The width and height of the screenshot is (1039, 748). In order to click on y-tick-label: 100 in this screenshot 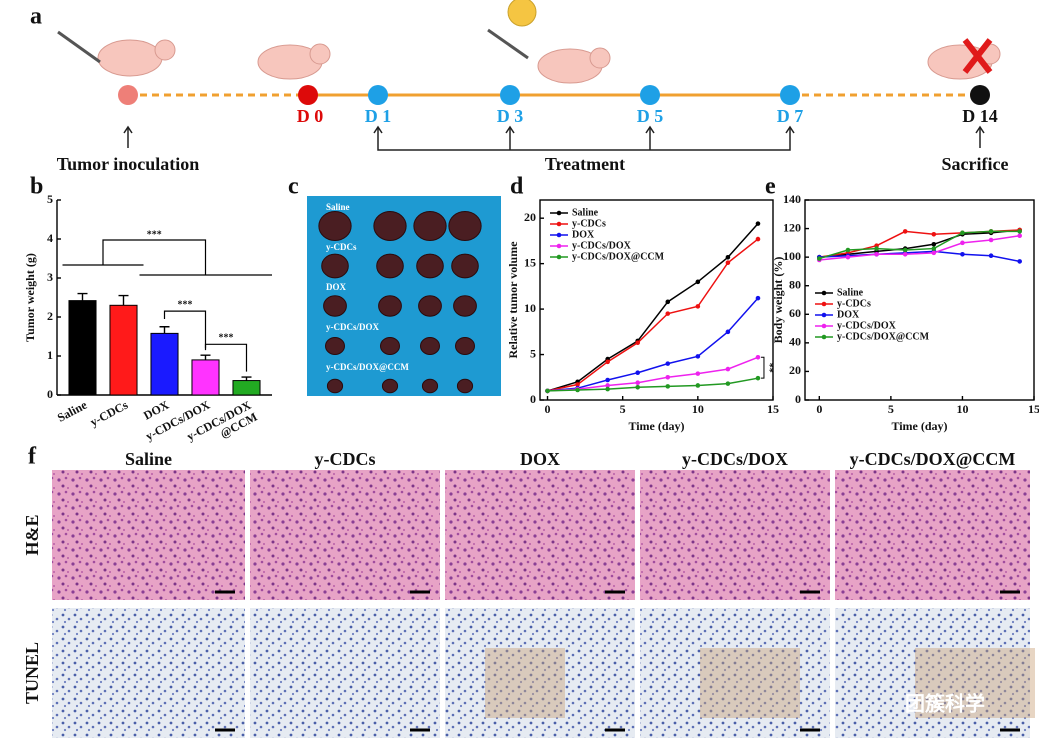, I will do `click(792, 256)`.